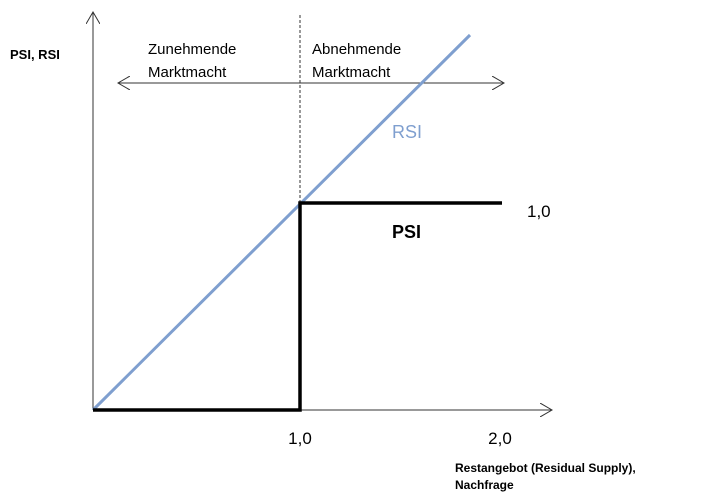 The height and width of the screenshot is (493, 710). I want to click on x-tick-label: 1,0, so click(300, 438).